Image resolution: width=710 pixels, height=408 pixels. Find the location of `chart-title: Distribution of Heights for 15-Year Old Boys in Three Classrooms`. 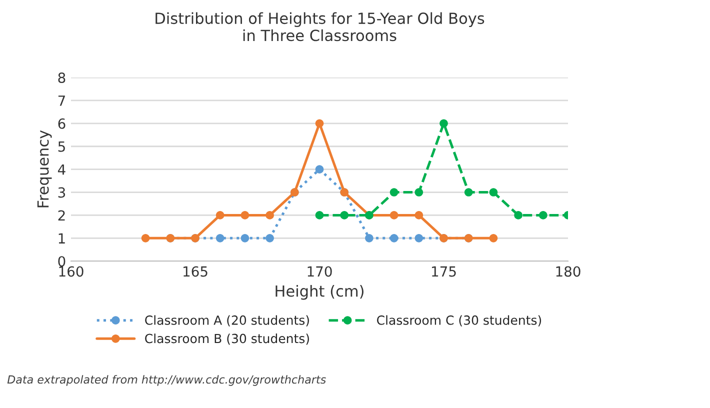

chart-title: Distribution of Heights for 15-Year Old Boys in Three Classrooms is located at coordinates (320, 27).